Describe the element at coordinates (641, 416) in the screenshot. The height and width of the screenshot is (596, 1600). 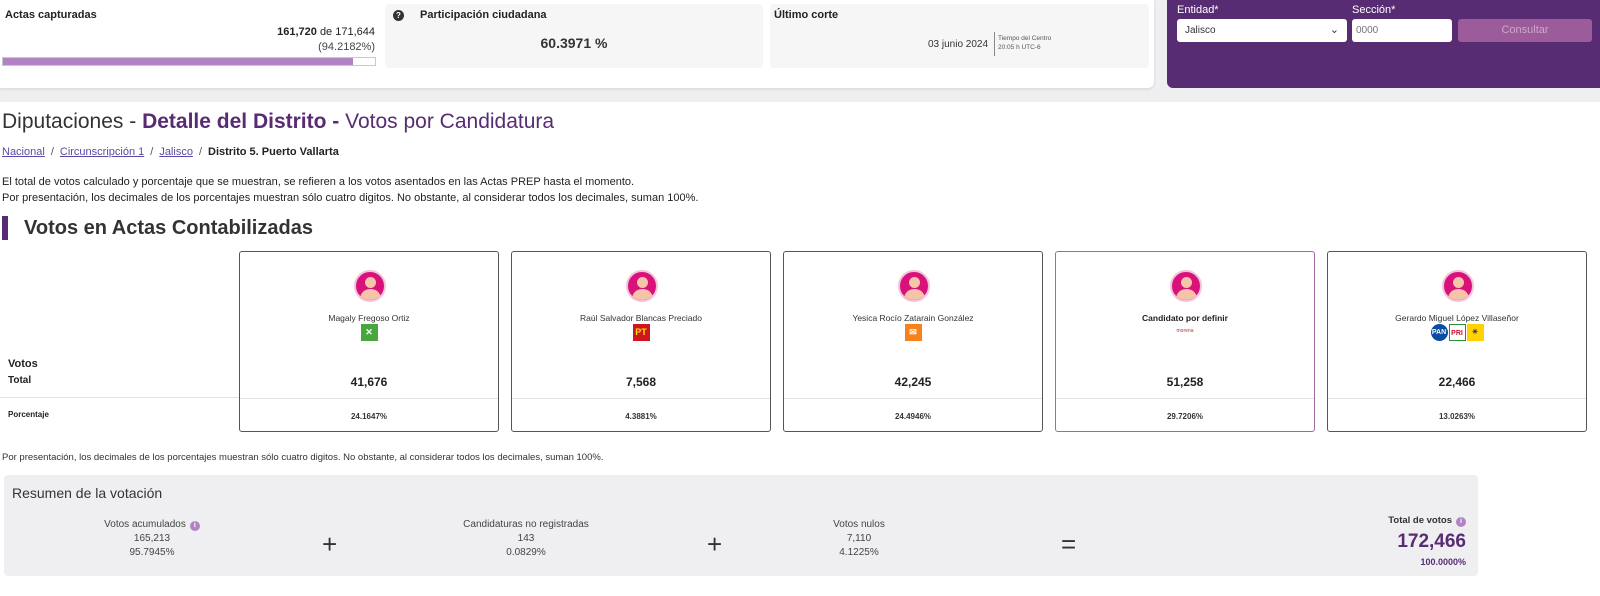
I see `candidate-percentage: 4.3881%` at that location.